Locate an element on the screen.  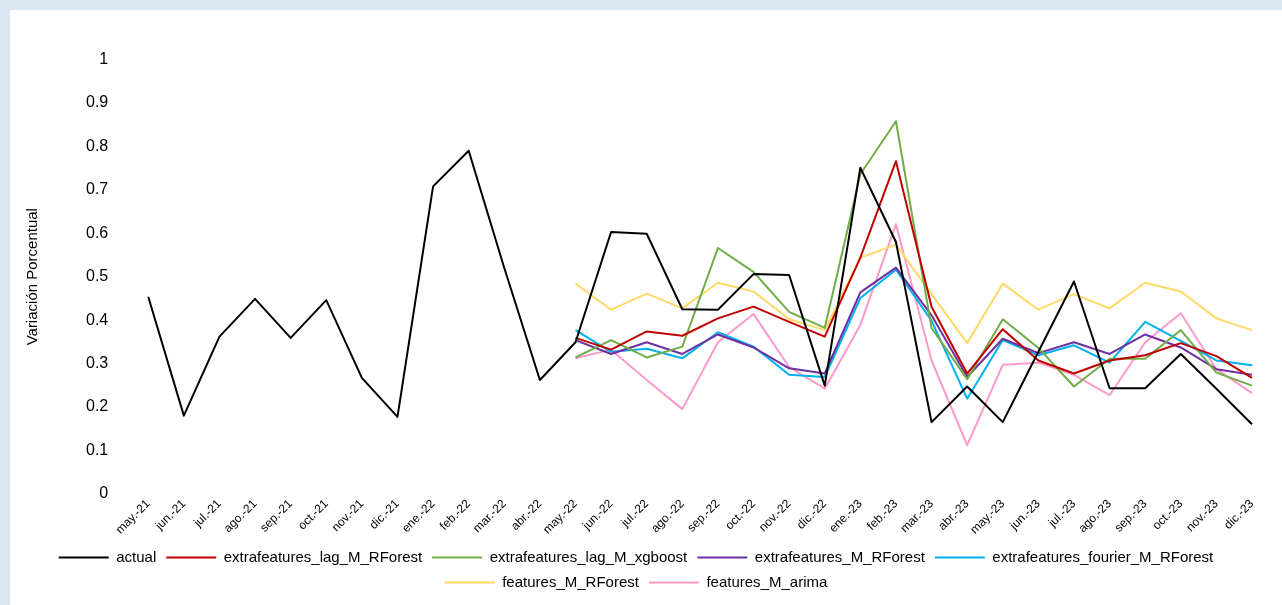
legend-label: actual is located at coordinates (136, 556).